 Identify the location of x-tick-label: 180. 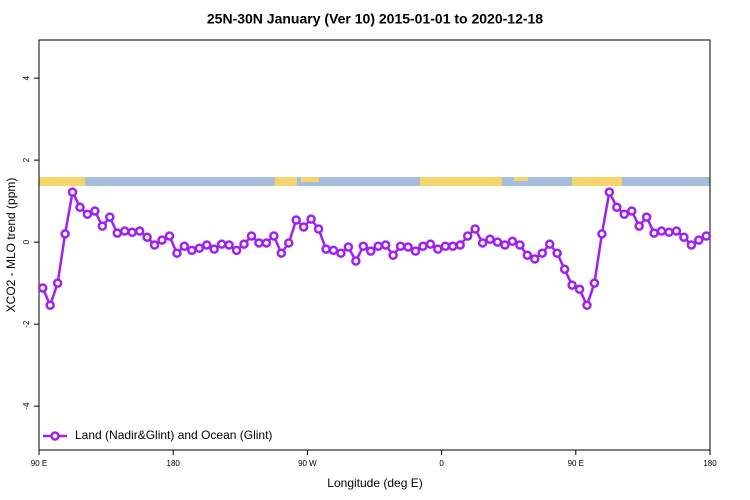
(710, 463).